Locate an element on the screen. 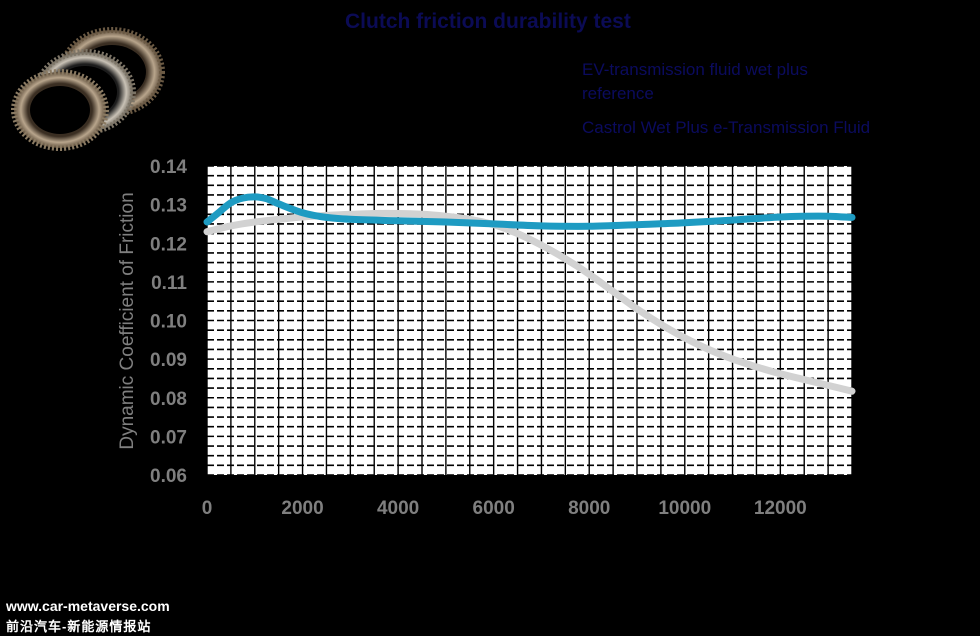 This screenshot has width=980, height=636. legend-entry-reference: EV-transmission fluid wet plus reference is located at coordinates (695, 81).